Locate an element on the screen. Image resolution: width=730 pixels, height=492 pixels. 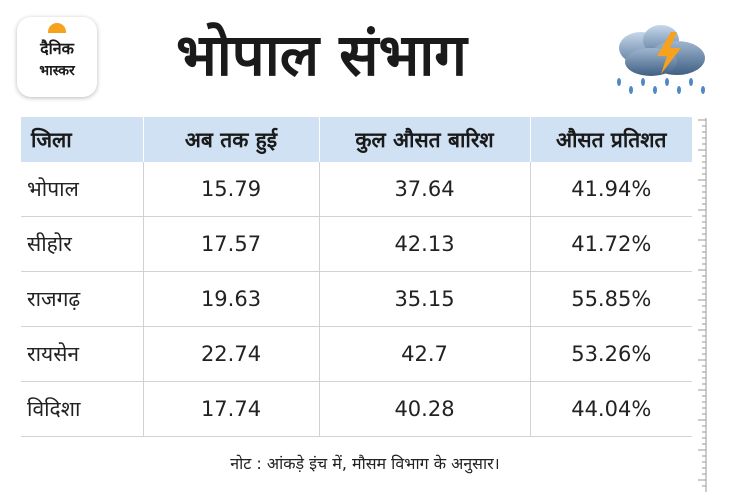
table-row: विदिशा 17.74 40.28 44.04% is located at coordinates (356, 409).